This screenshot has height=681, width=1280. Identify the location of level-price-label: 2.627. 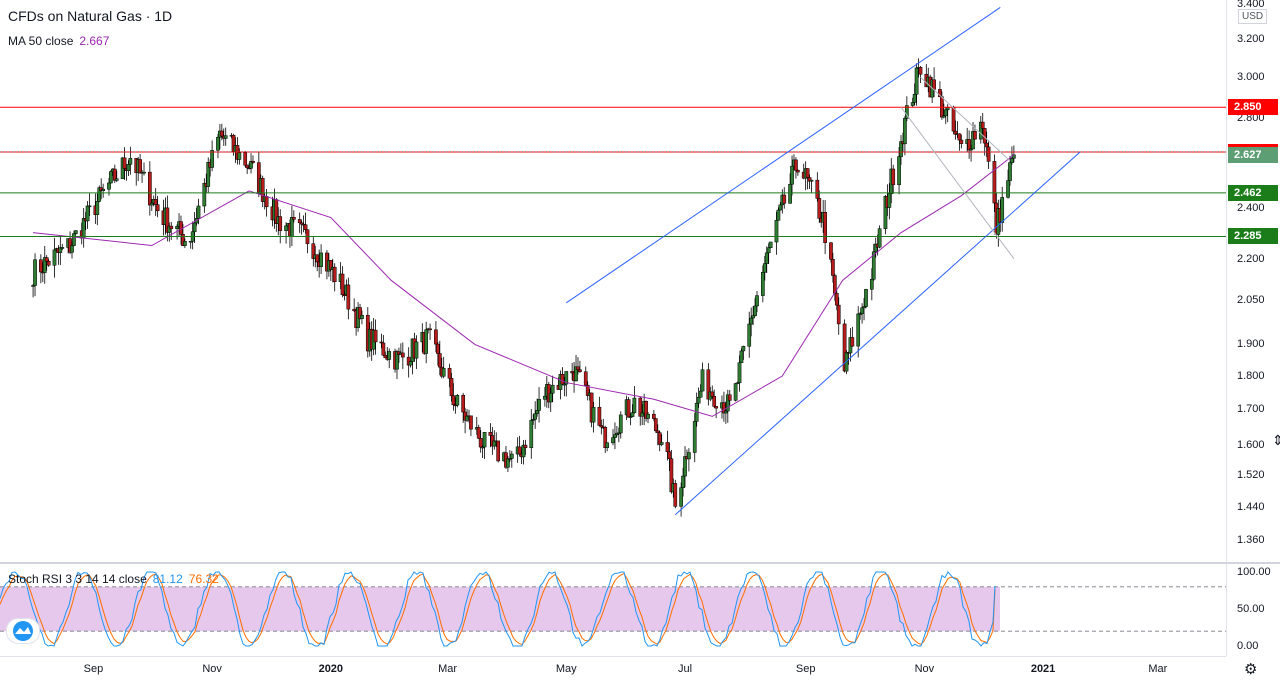
(1253, 154).